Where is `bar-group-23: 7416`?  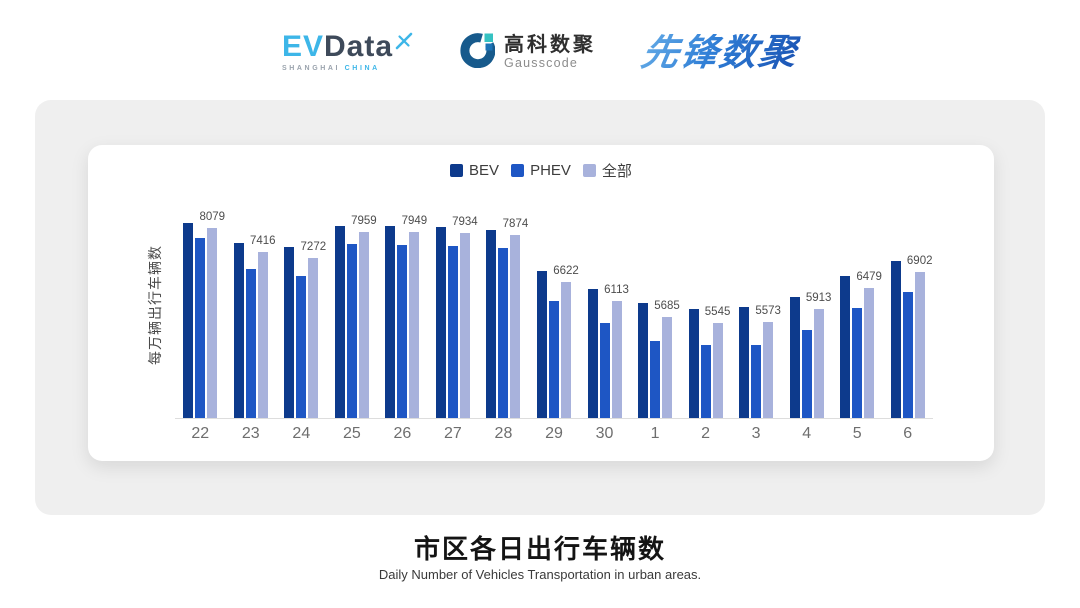
bar-group-23: 7416 is located at coordinates (251, 305).